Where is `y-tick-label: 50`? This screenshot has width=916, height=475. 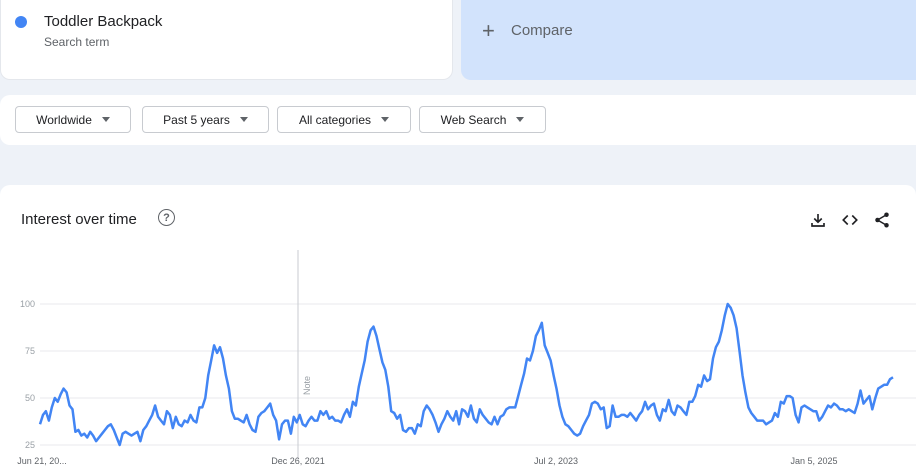
y-tick-label: 50 is located at coordinates (30, 398).